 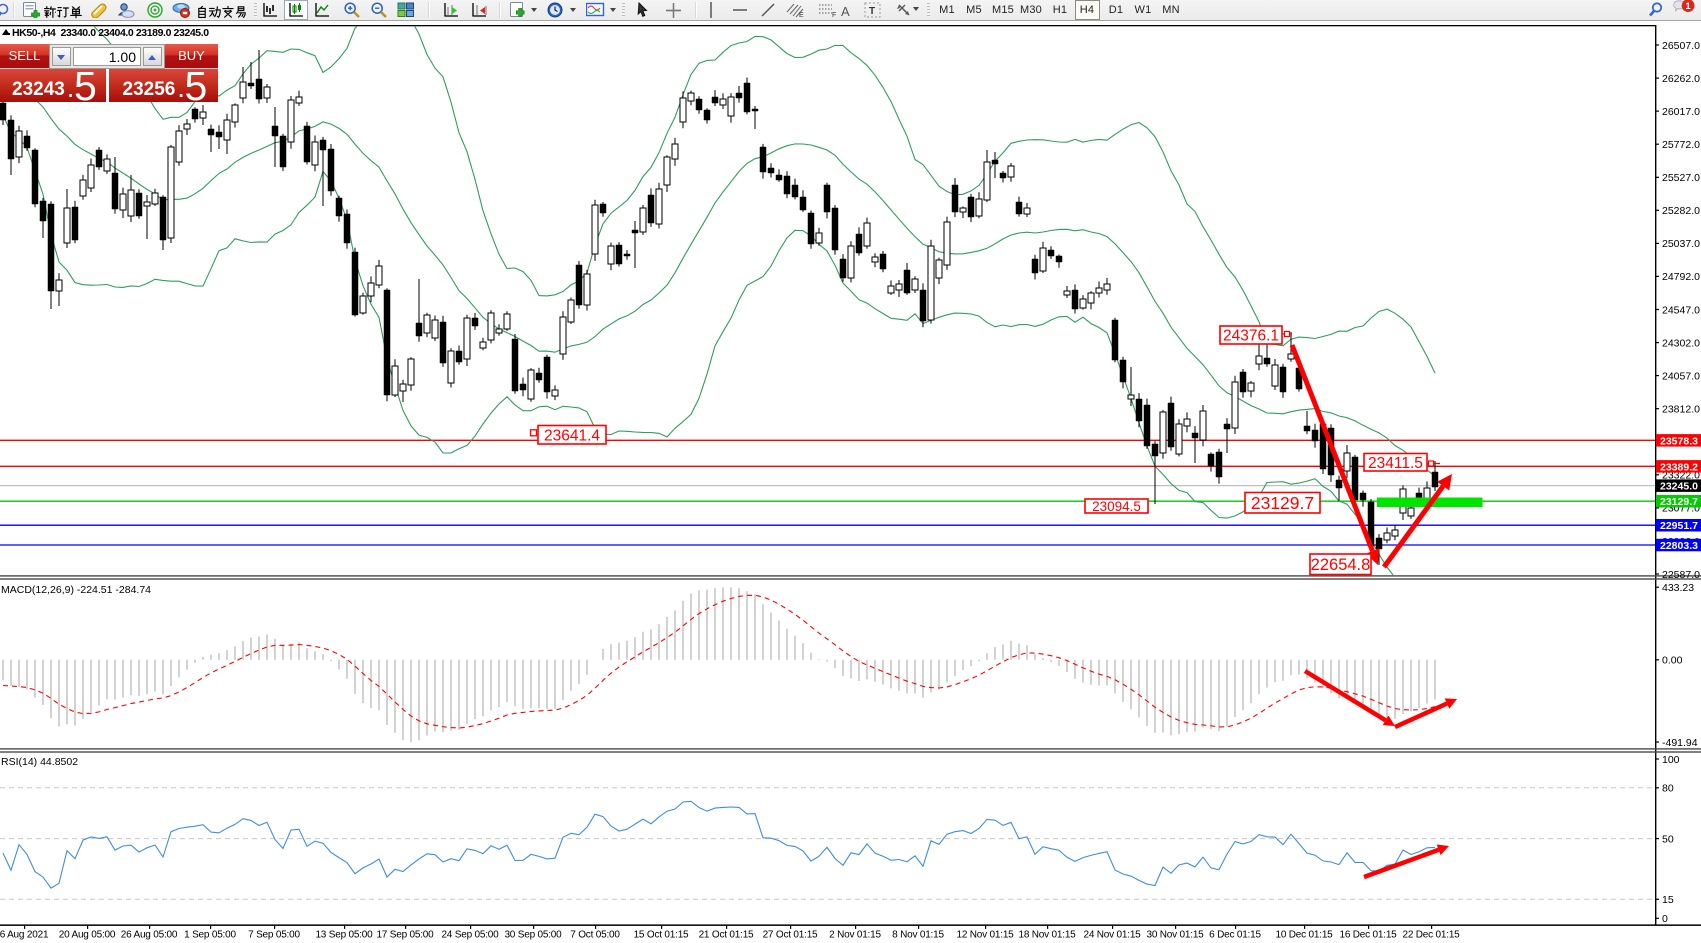 I want to click on svg-text: 1 Sep 05:00, so click(x=210, y=935).